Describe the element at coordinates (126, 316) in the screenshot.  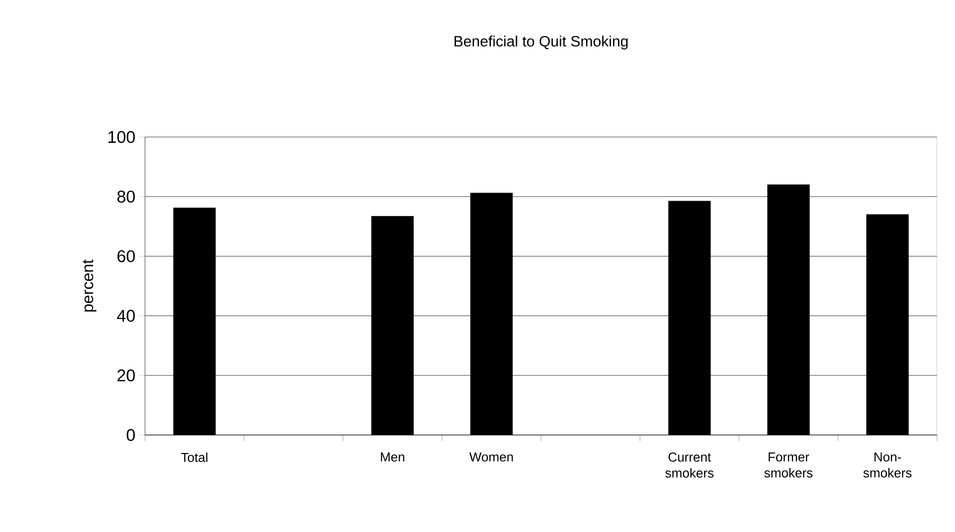
I see `y-tick-label: 40` at that location.